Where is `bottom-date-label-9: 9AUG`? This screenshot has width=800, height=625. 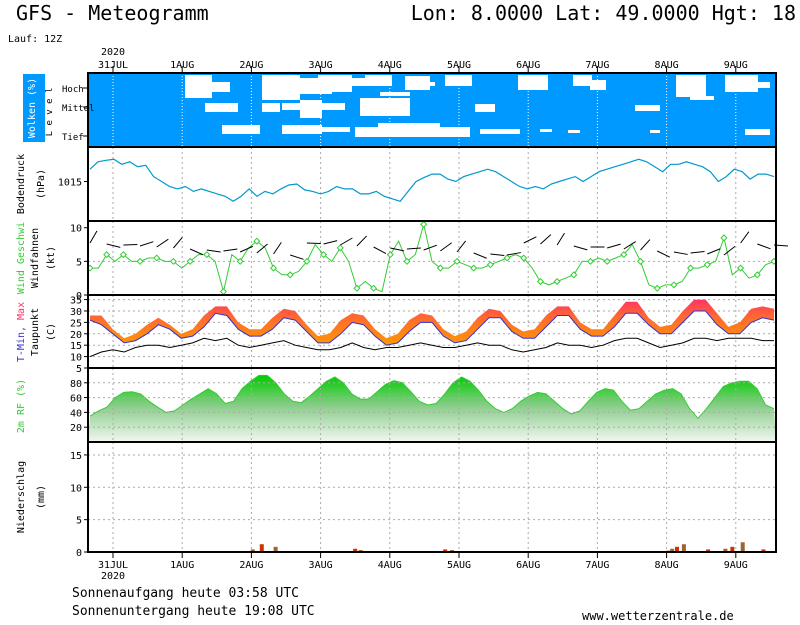
bottom-date-label-9: 9AUG is located at coordinates (736, 565).